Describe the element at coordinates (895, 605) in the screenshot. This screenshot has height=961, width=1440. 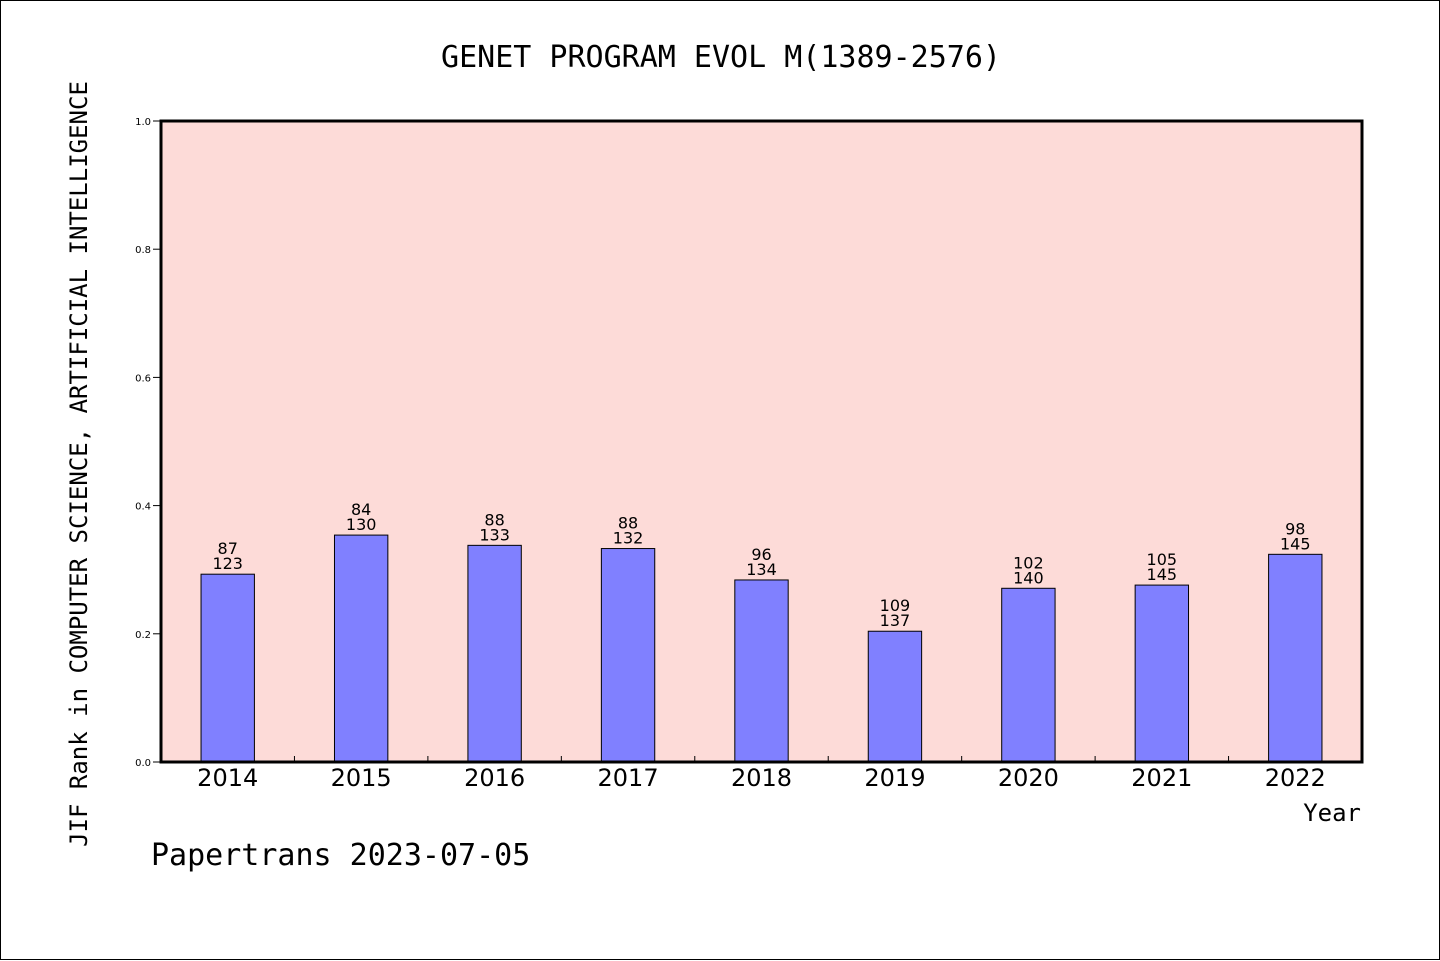
I see `bar-label-rank-2019: 109` at that location.